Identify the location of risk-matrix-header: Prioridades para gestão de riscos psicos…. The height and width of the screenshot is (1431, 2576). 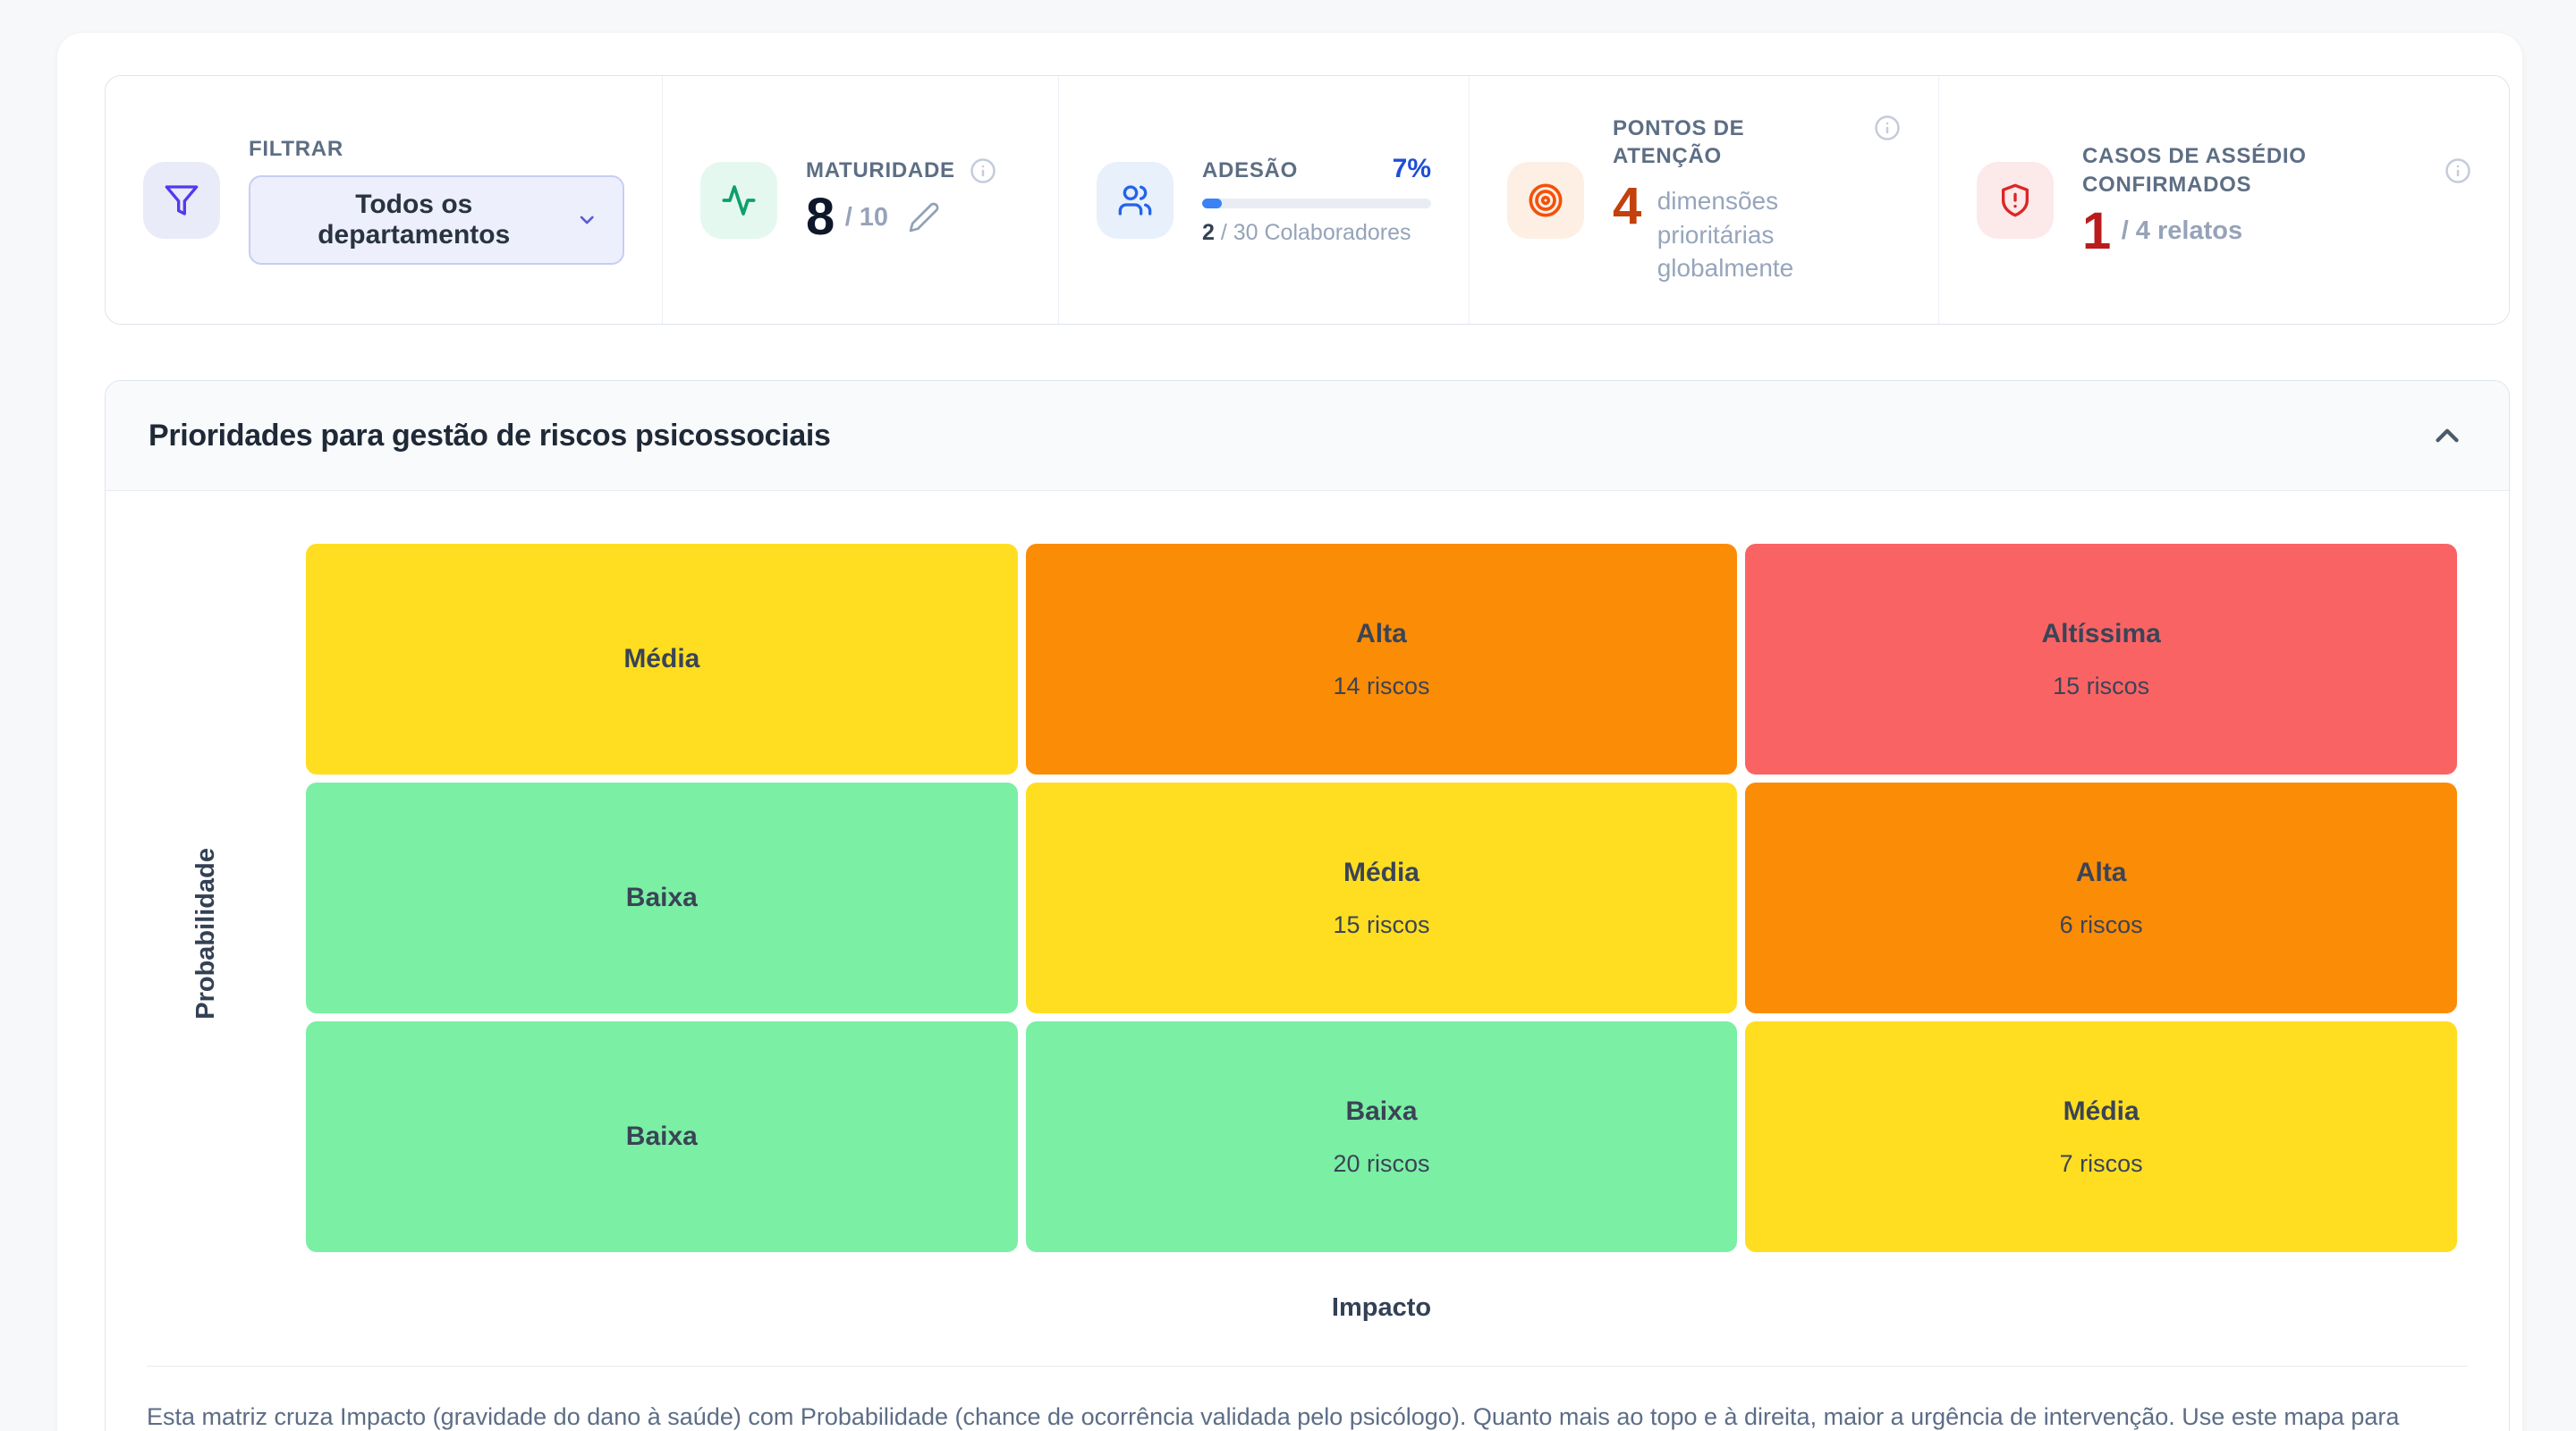
(1307, 436).